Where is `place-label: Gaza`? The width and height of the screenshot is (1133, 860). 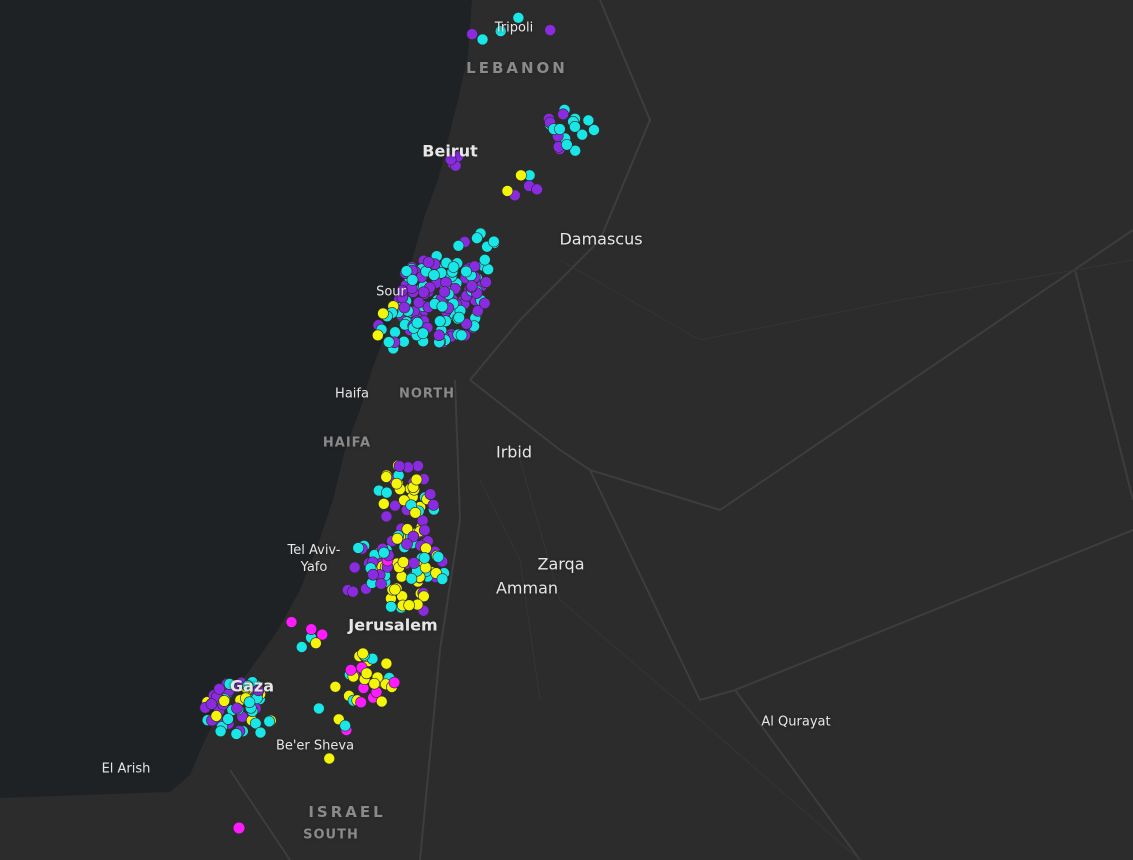
place-label: Gaza is located at coordinates (252, 686).